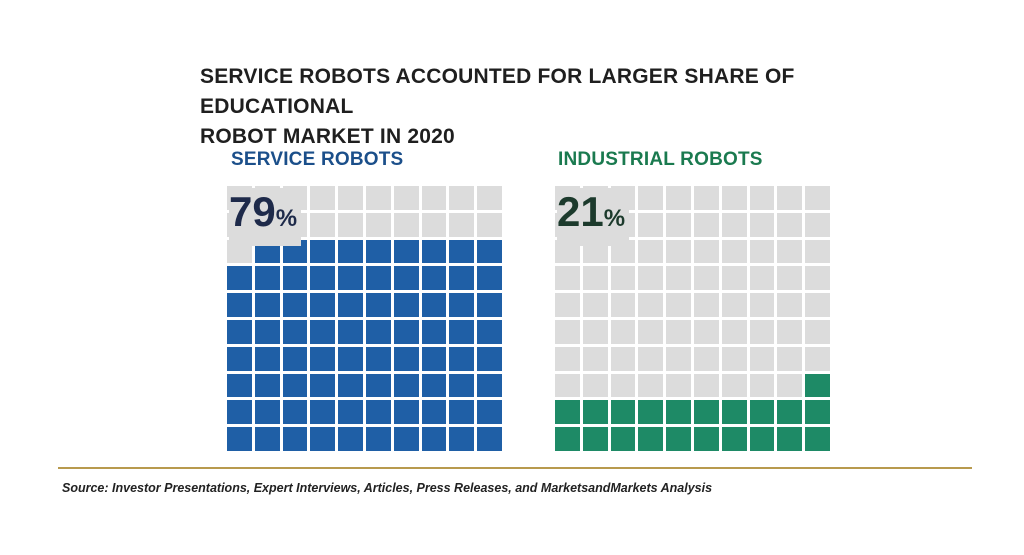 The image size is (1024, 555). Describe the element at coordinates (317, 159) in the screenshot. I see `service-robots-label: SERVICE ROBOTS` at that location.